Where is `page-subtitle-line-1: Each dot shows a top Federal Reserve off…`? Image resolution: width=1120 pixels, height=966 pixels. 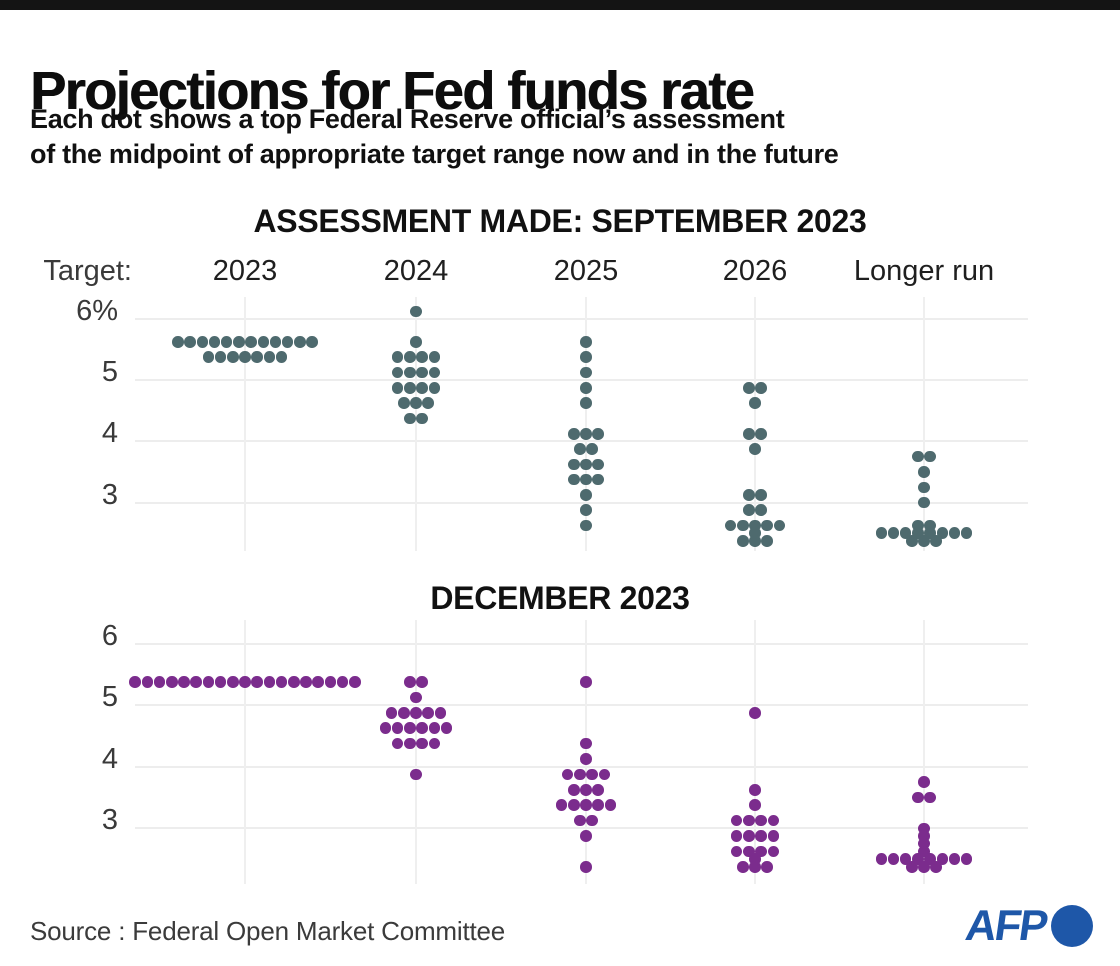
page-subtitle-line-1: Each dot shows a top Federal Reserve off… is located at coordinates (407, 119).